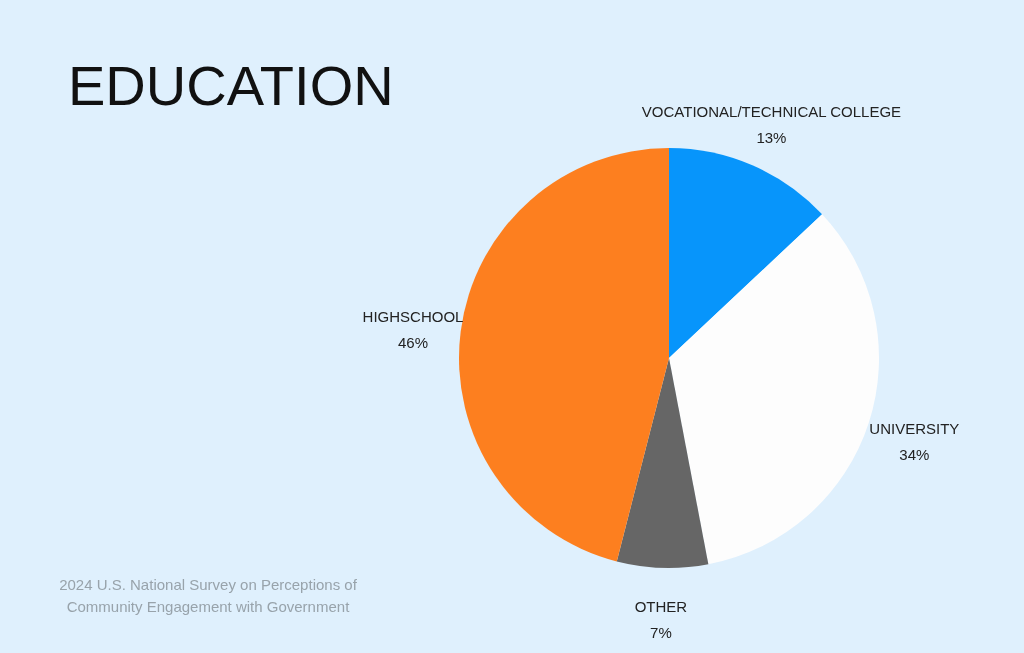 The width and height of the screenshot is (1024, 653). What do you see at coordinates (413, 342) in the screenshot?
I see `data-label: 46%` at bounding box center [413, 342].